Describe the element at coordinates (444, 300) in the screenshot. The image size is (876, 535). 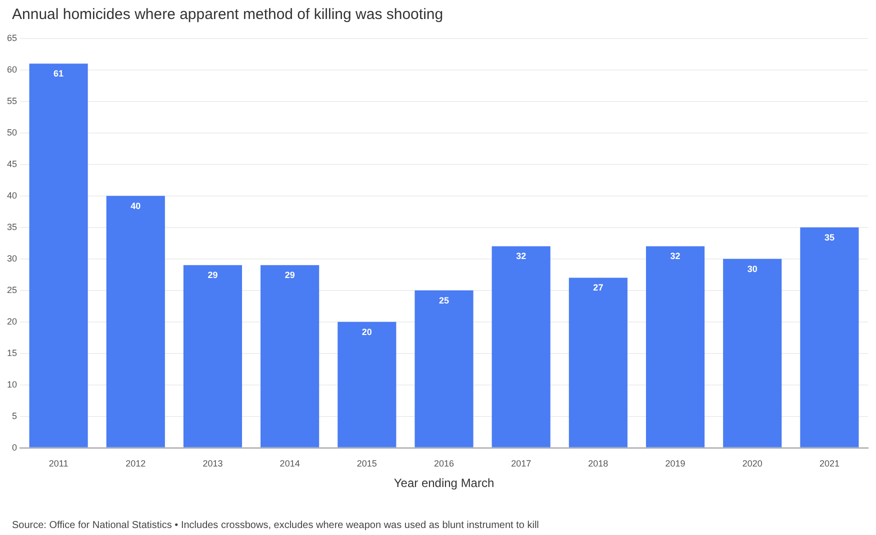
I see `data-label: 25` at that location.